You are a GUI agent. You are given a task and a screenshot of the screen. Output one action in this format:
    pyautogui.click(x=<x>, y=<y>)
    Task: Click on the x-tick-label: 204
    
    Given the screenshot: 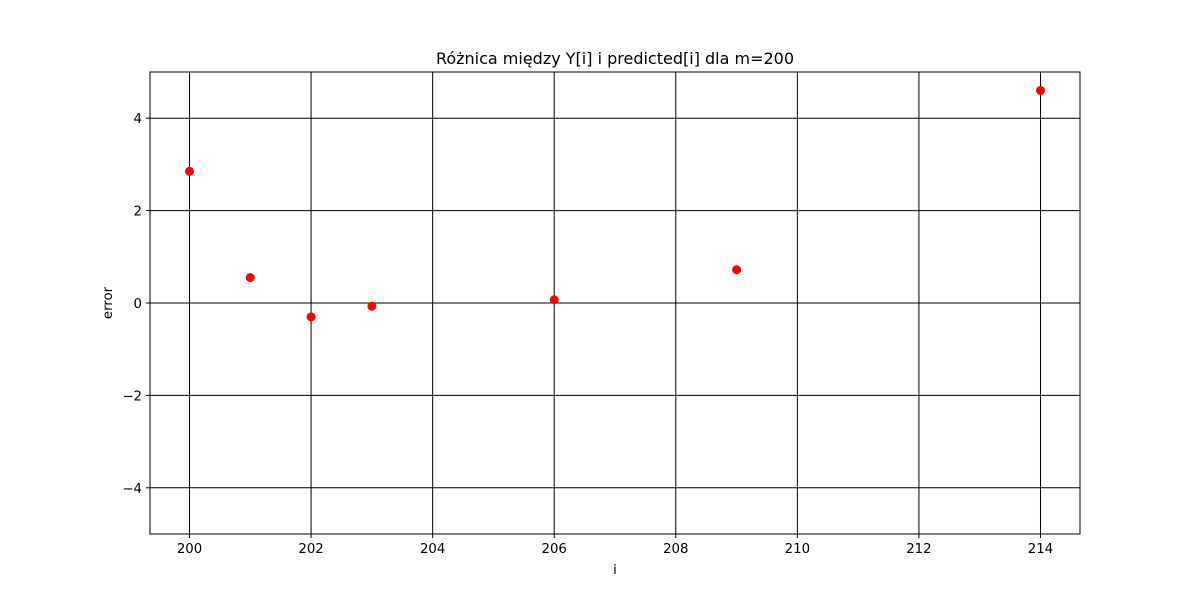 What is the action you would take?
    pyautogui.click(x=432, y=549)
    